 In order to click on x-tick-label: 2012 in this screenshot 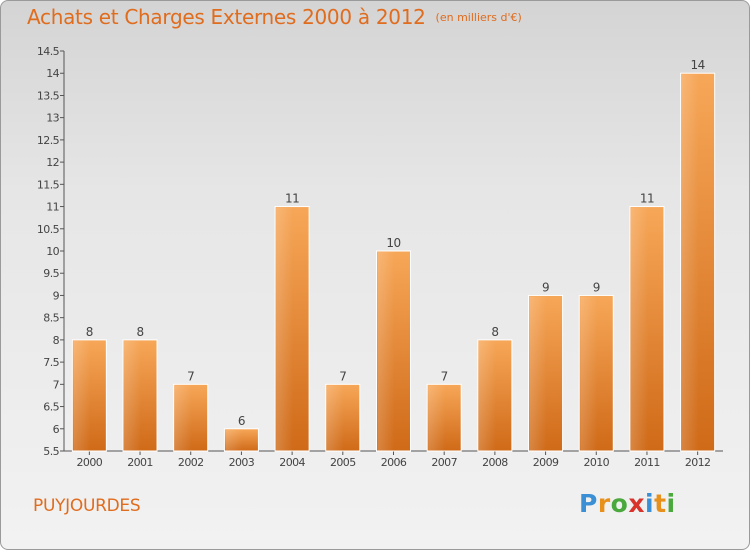, I will do `click(698, 462)`.